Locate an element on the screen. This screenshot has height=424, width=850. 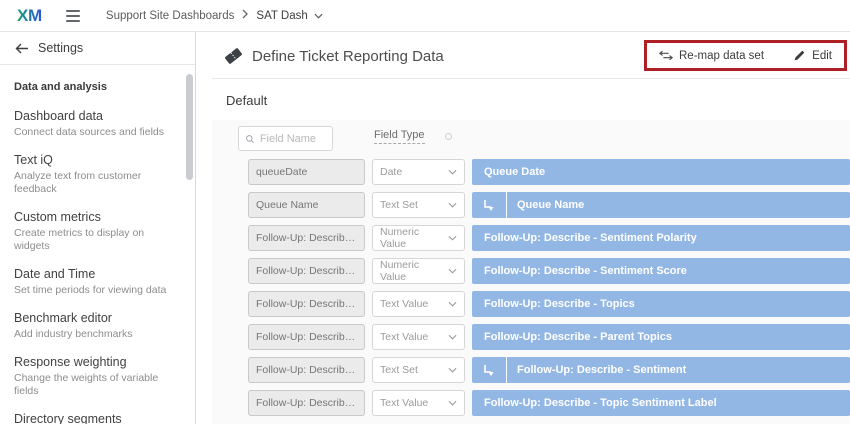
field-name-input: Queue Name is located at coordinates (306, 205).